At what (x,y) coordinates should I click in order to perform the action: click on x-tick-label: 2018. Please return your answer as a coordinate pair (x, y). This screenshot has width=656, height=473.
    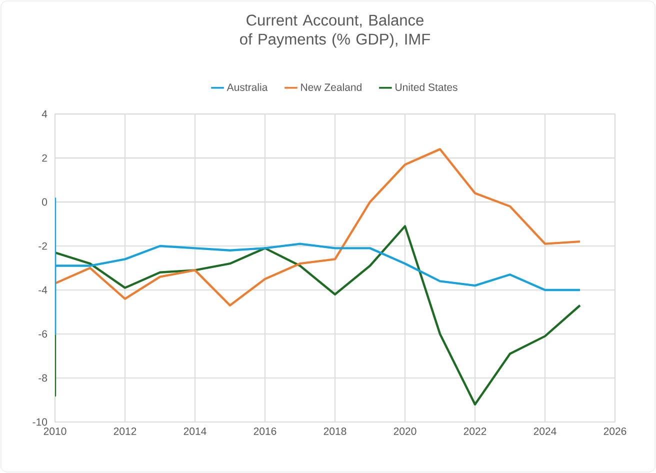
    Looking at the image, I should click on (335, 431).